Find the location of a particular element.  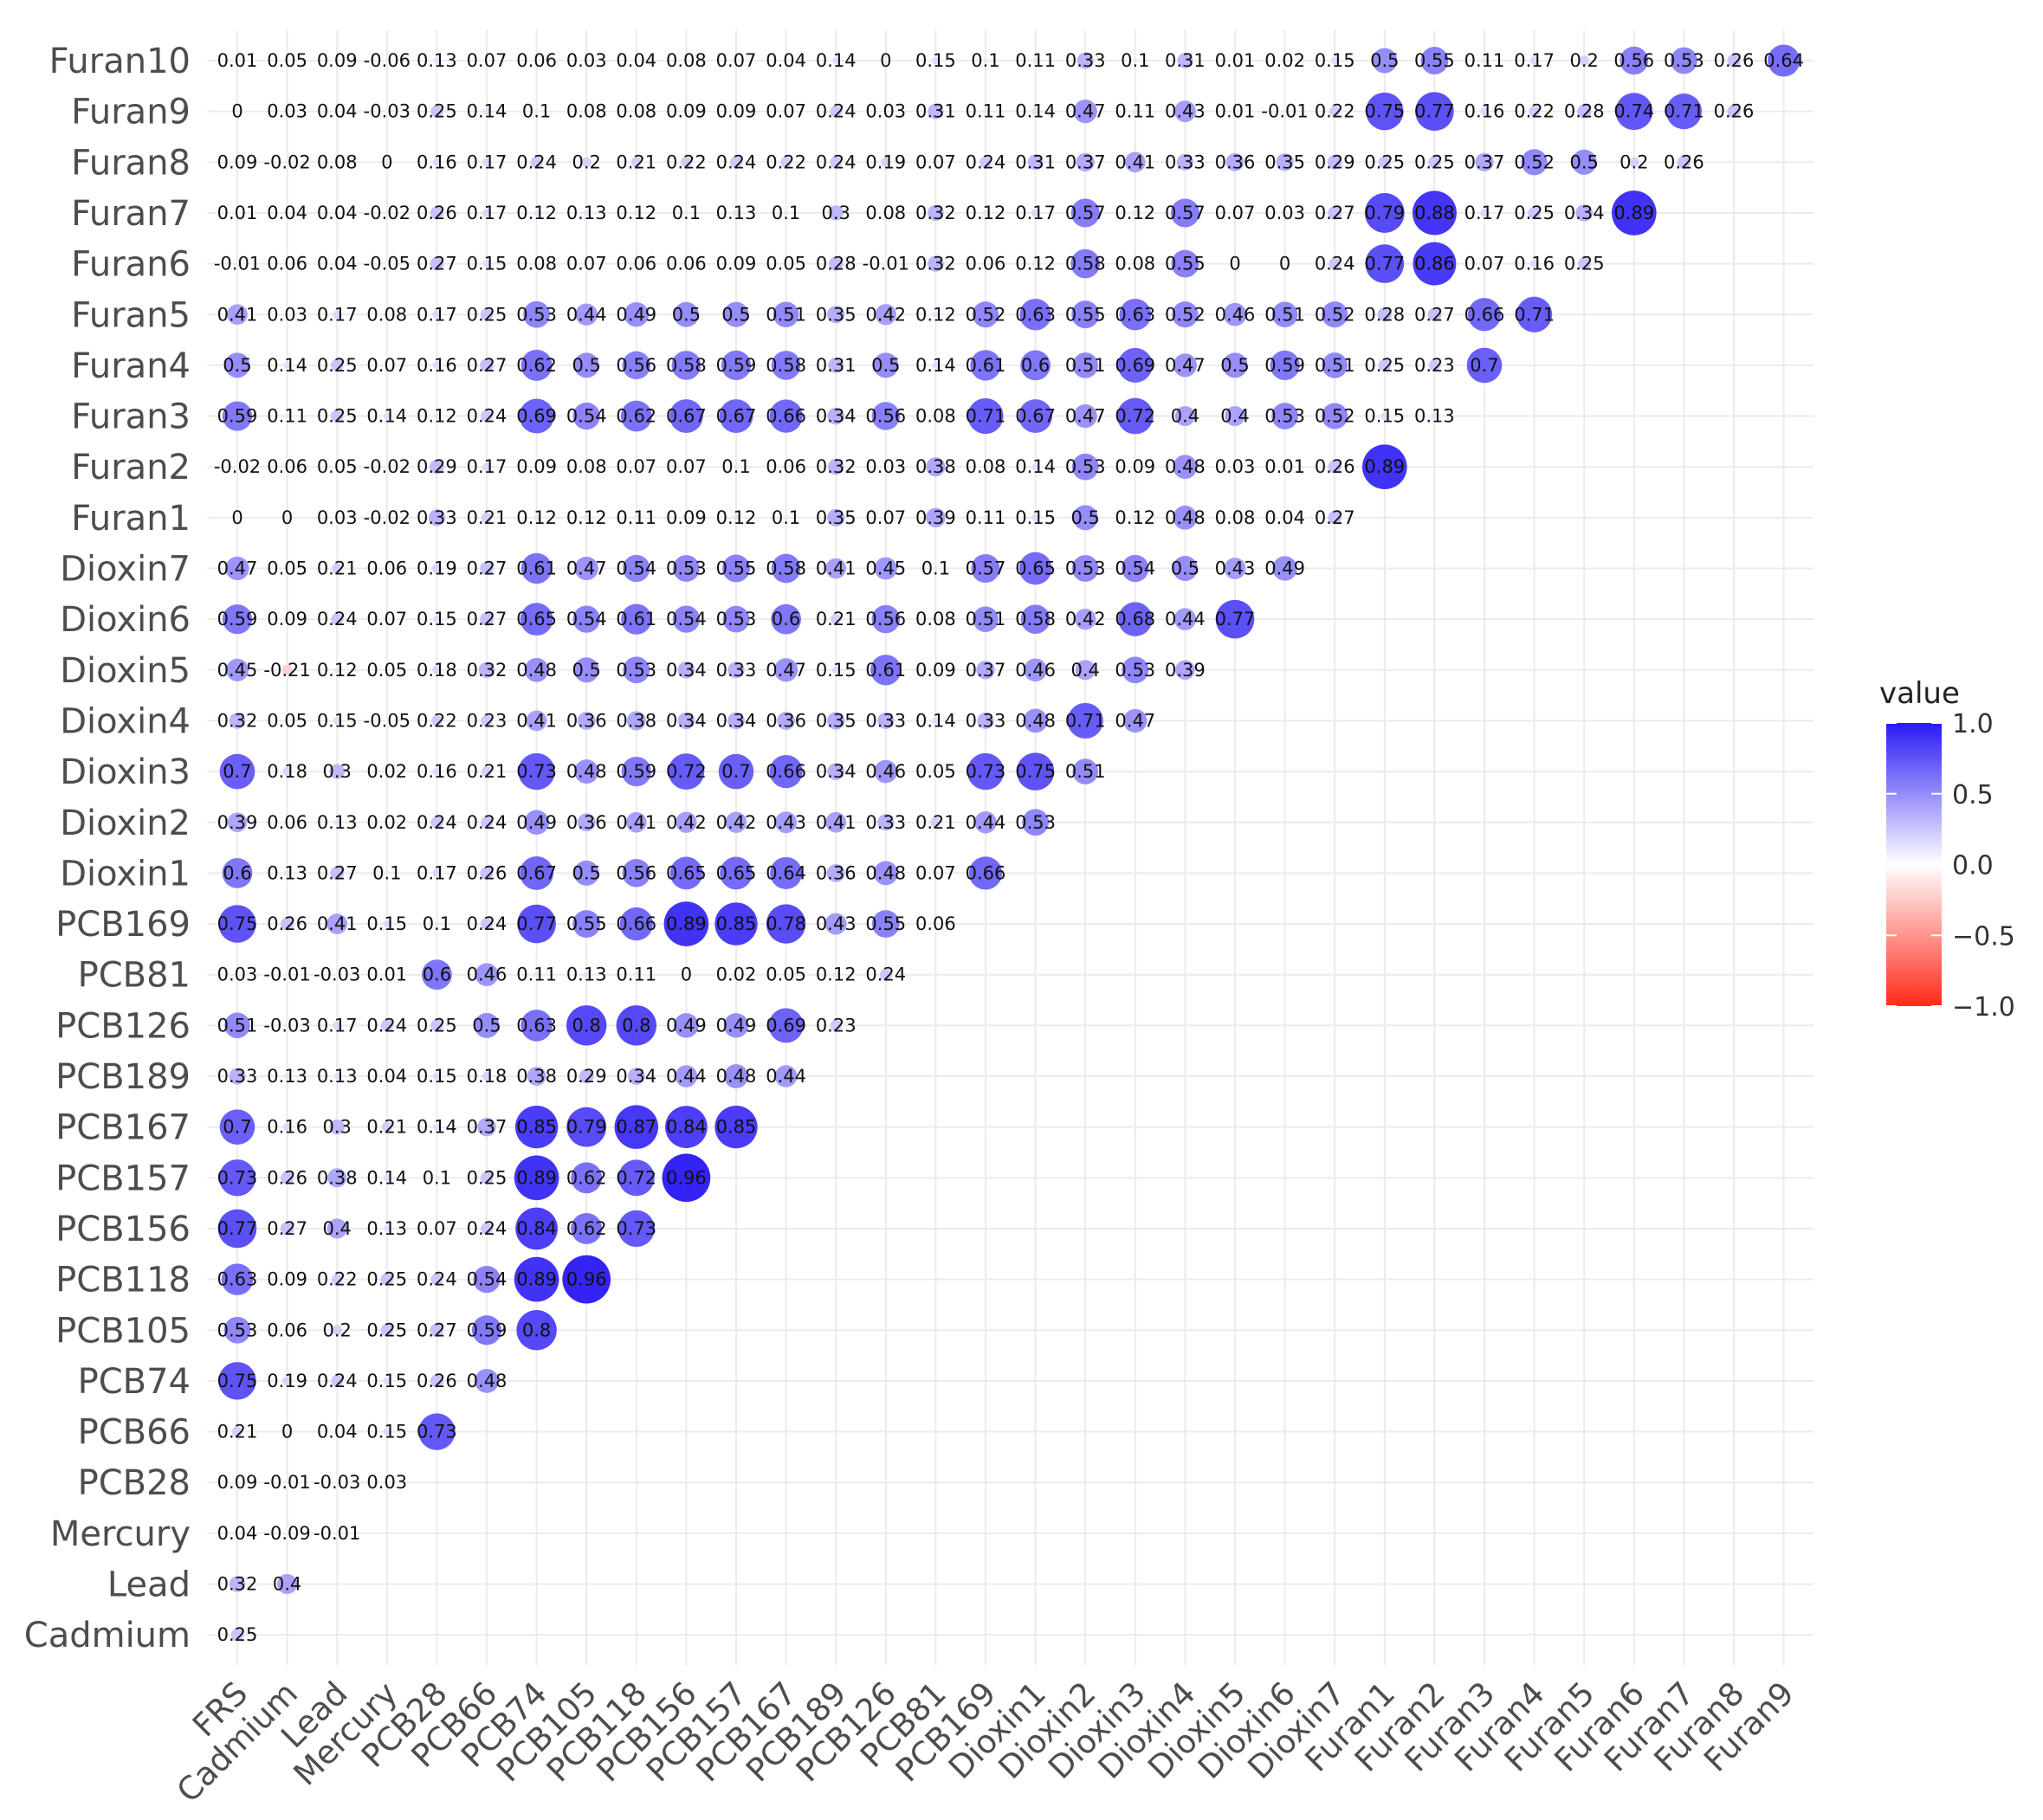

corr-circle-Furan6-PCB105 is located at coordinates (587, 263).